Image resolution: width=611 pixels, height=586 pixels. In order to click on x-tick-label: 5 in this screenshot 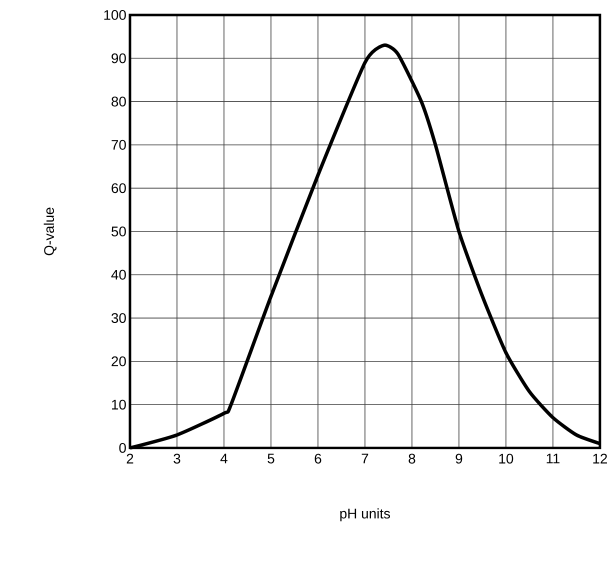, I will do `click(271, 459)`.